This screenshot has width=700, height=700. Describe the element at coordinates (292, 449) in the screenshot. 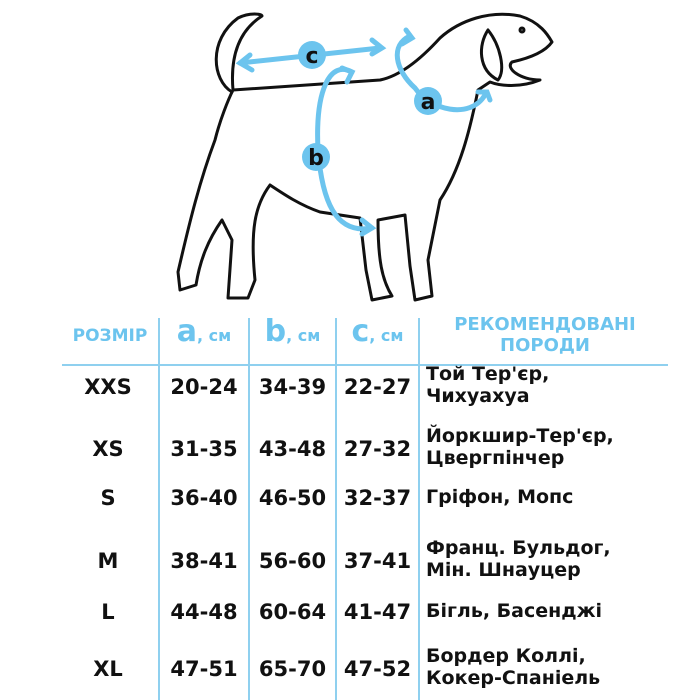

I see `b-cell: 43-48` at that location.